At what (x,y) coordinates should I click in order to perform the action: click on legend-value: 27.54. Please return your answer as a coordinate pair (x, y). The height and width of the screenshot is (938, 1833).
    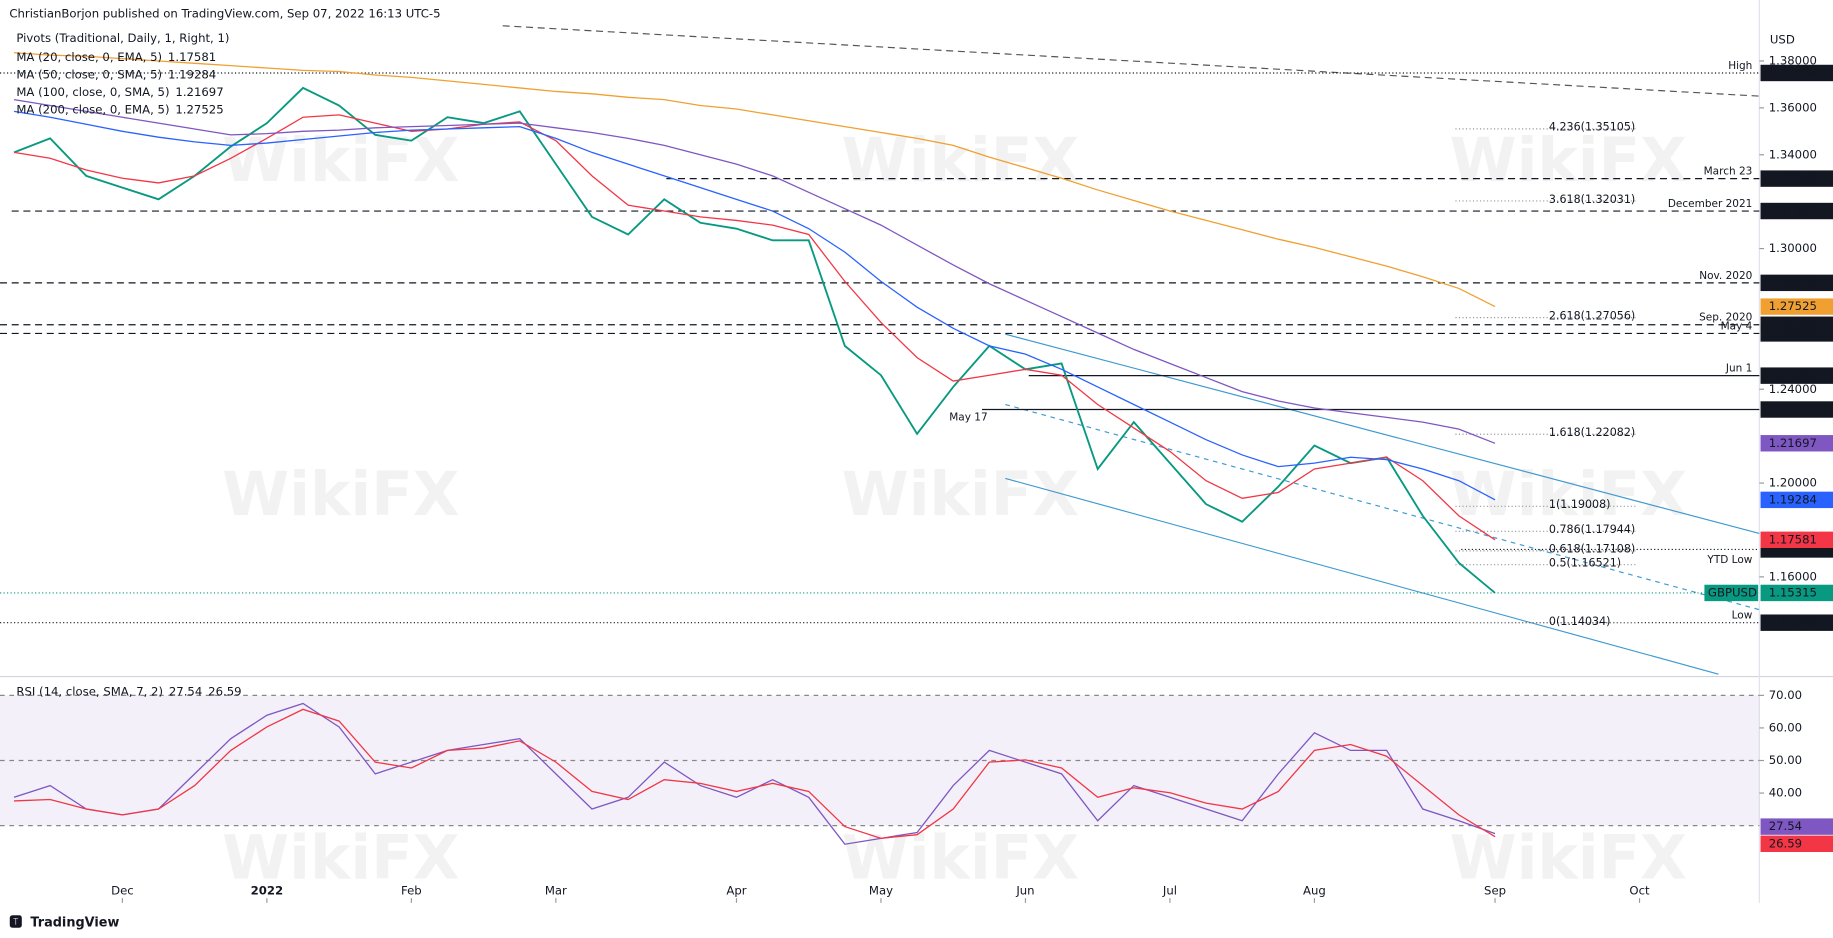
    Looking at the image, I should click on (185, 691).